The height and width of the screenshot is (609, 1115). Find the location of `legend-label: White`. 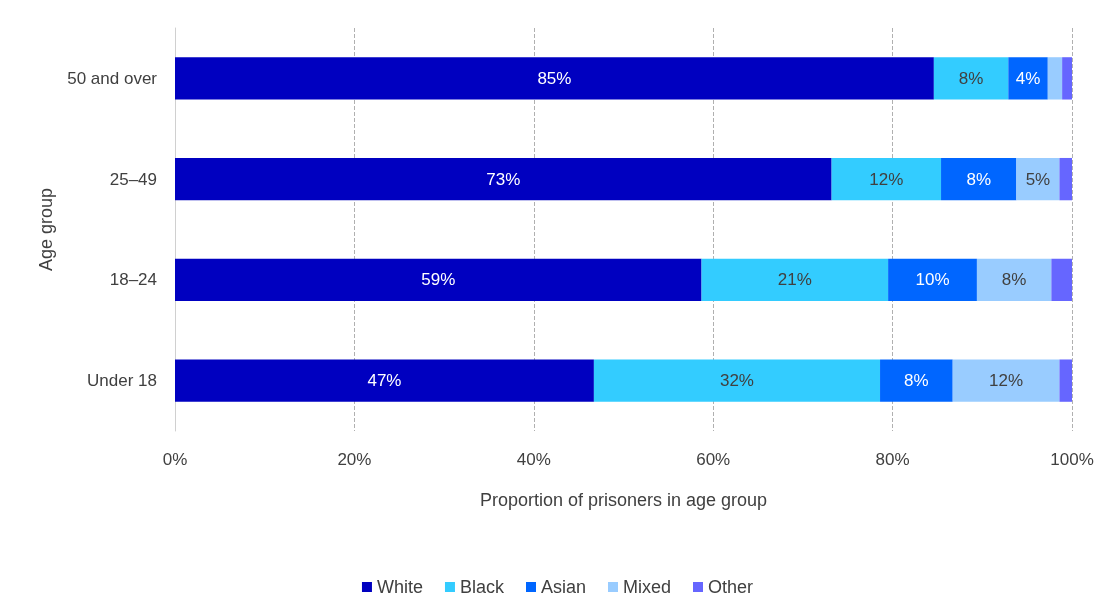

legend-label: White is located at coordinates (399, 587).